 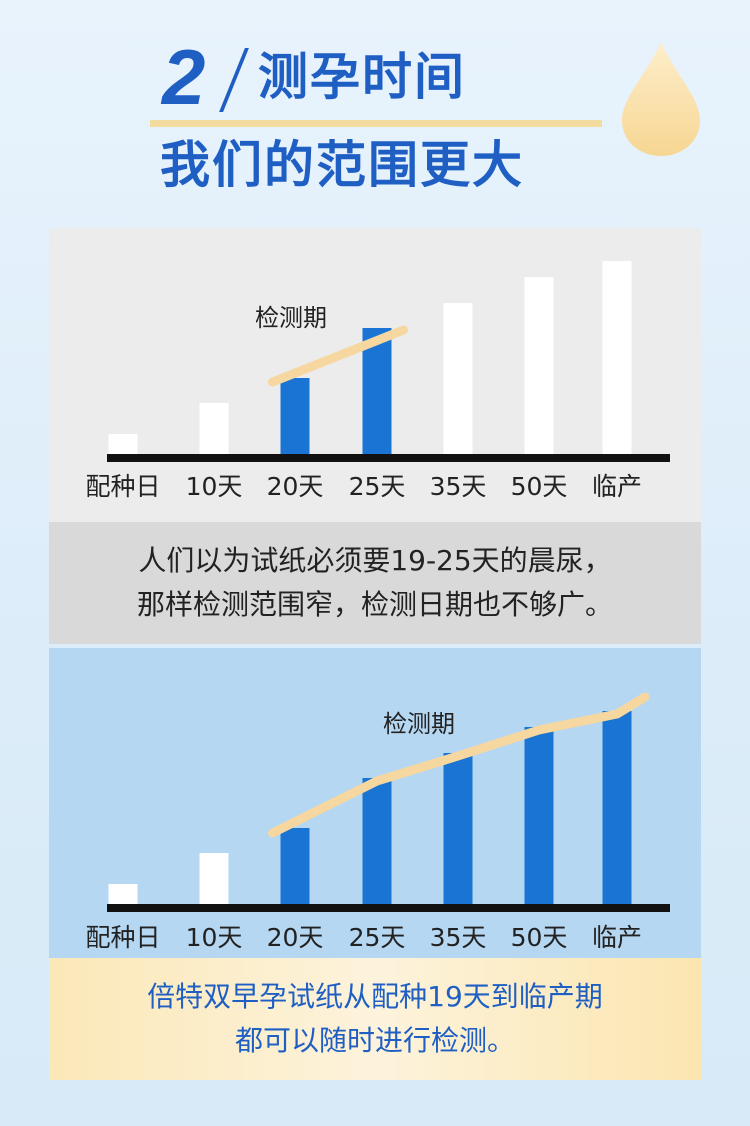 What do you see at coordinates (375, 996) in the screenshot?
I see `caption-after-line-1: 倍特双早孕试纸从配种19天到临产期` at bounding box center [375, 996].